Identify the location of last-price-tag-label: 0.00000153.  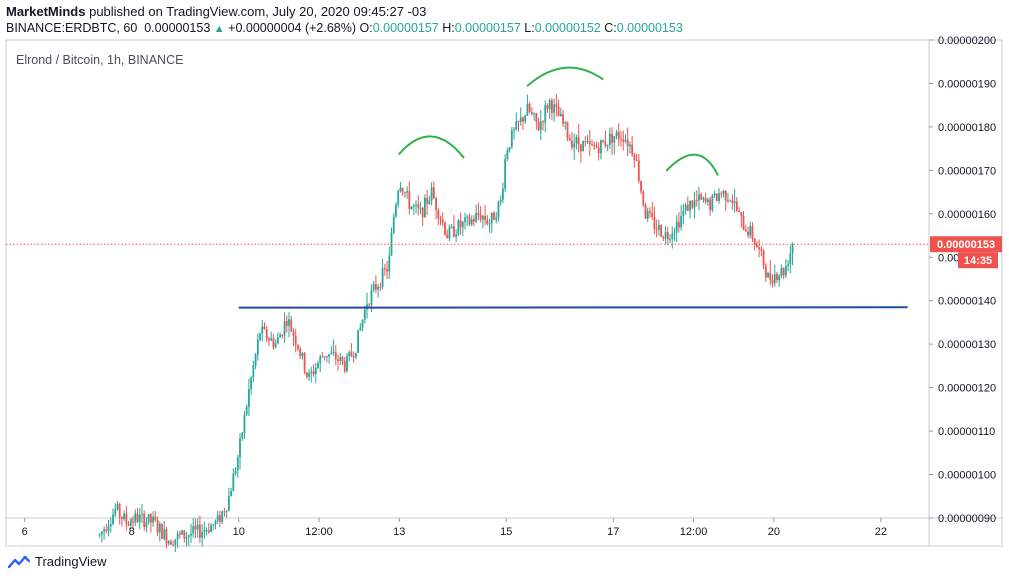
(966, 245).